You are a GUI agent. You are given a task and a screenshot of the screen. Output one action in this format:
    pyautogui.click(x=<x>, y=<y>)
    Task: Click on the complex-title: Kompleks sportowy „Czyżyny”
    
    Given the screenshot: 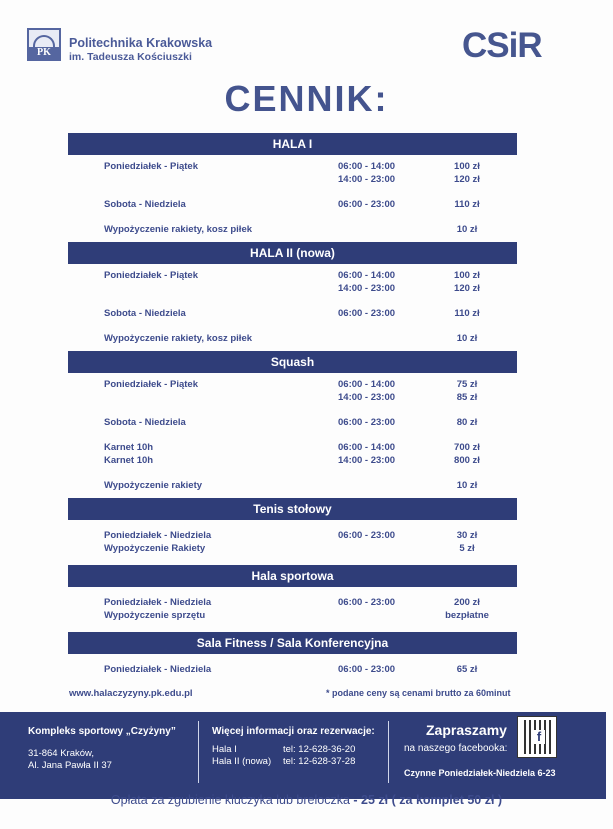 What is the action you would take?
    pyautogui.click(x=102, y=731)
    